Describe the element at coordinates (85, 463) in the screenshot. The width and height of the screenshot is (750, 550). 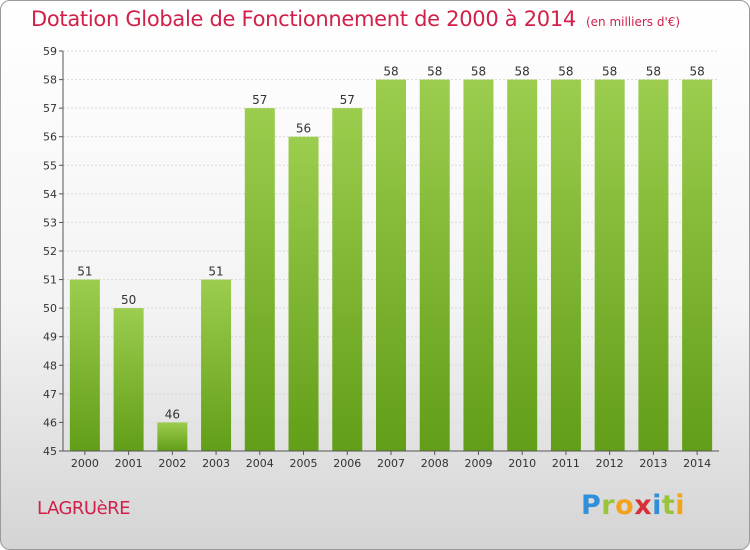
I see `x-tick-label: 2000` at that location.